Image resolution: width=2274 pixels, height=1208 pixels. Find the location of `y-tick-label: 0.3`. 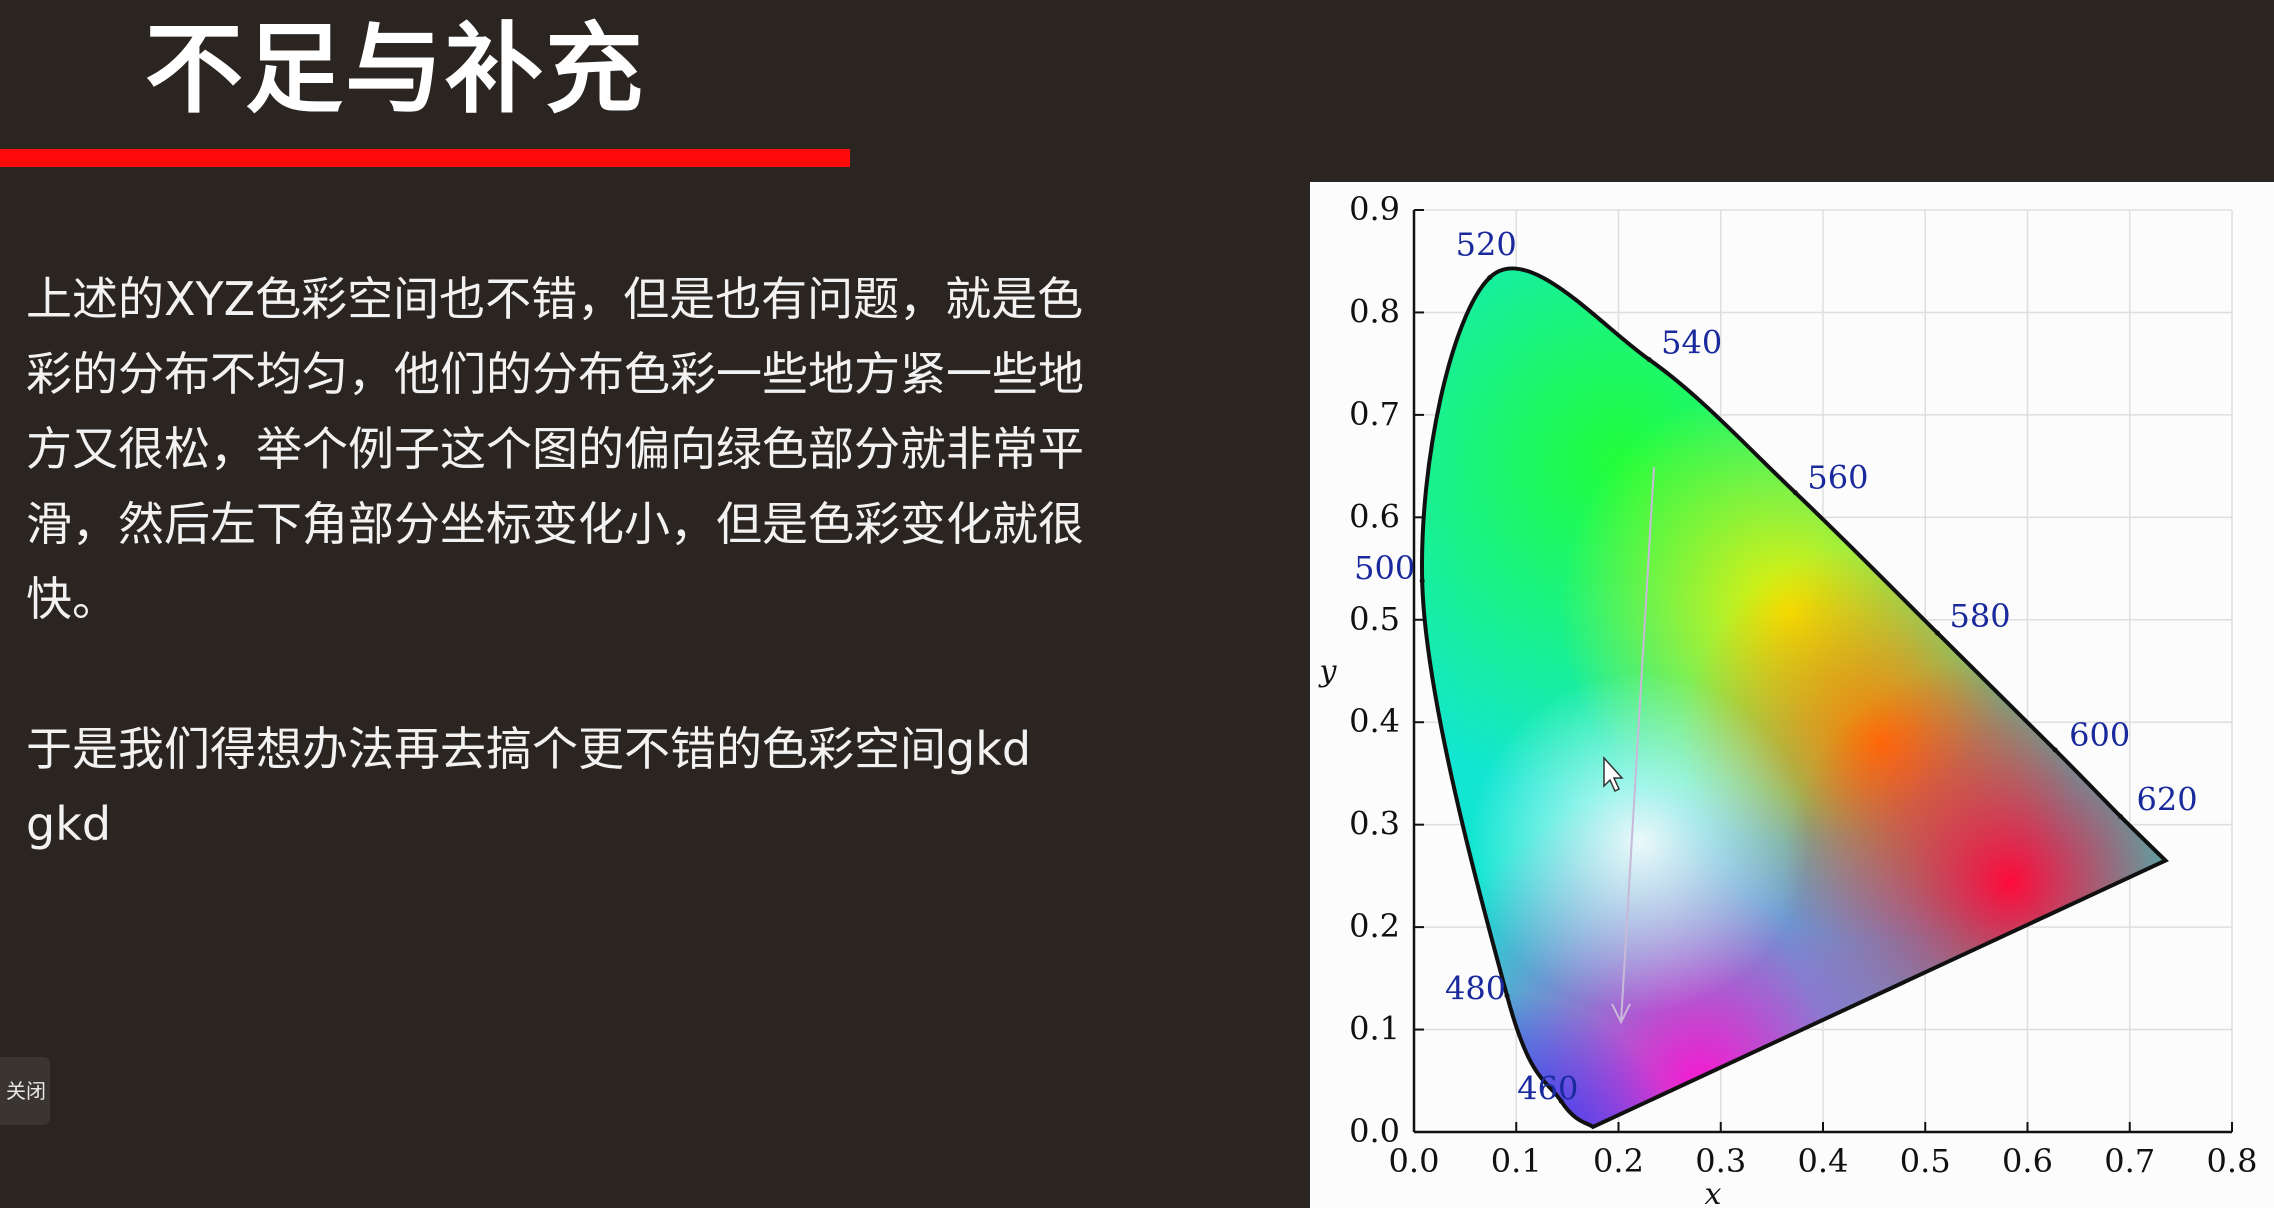

y-tick-label: 0.3 is located at coordinates (1374, 824).